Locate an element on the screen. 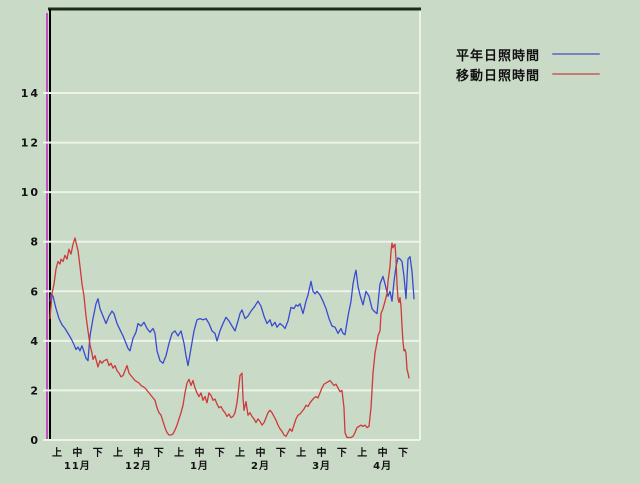 This screenshot has width=640, height=484. month-label-0: 11月 is located at coordinates (77, 466).